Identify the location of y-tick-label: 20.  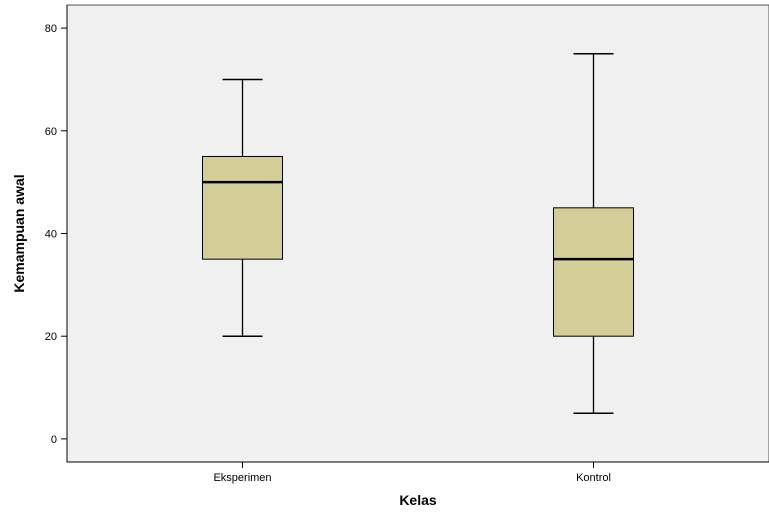
(51, 337).